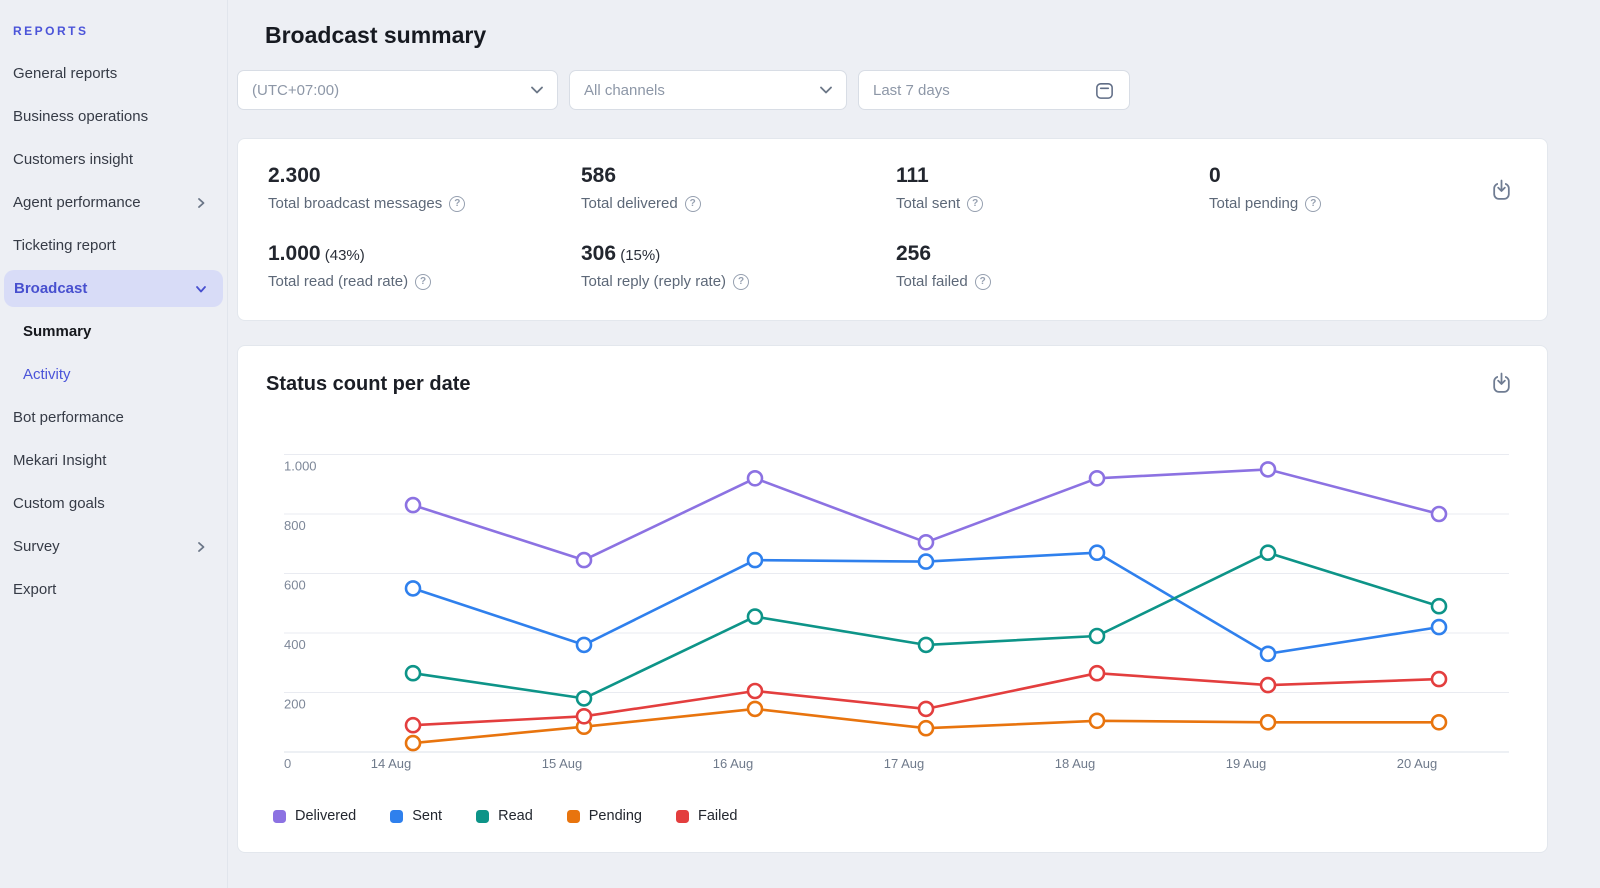  Describe the element at coordinates (113, 374) in the screenshot. I see `sidebar-item-activity: Activity` at that location.